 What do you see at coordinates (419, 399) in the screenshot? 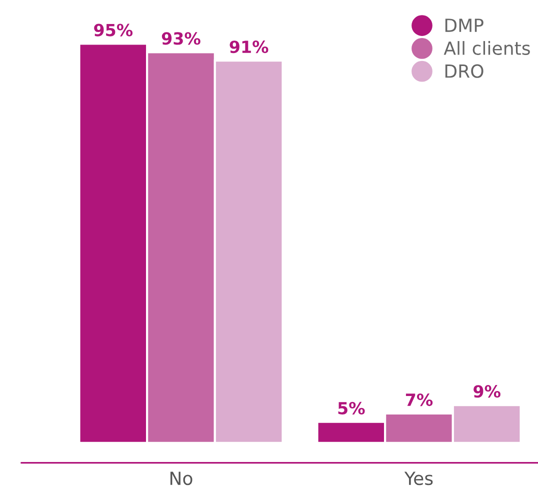
I see `data-label: 7%` at bounding box center [419, 399].